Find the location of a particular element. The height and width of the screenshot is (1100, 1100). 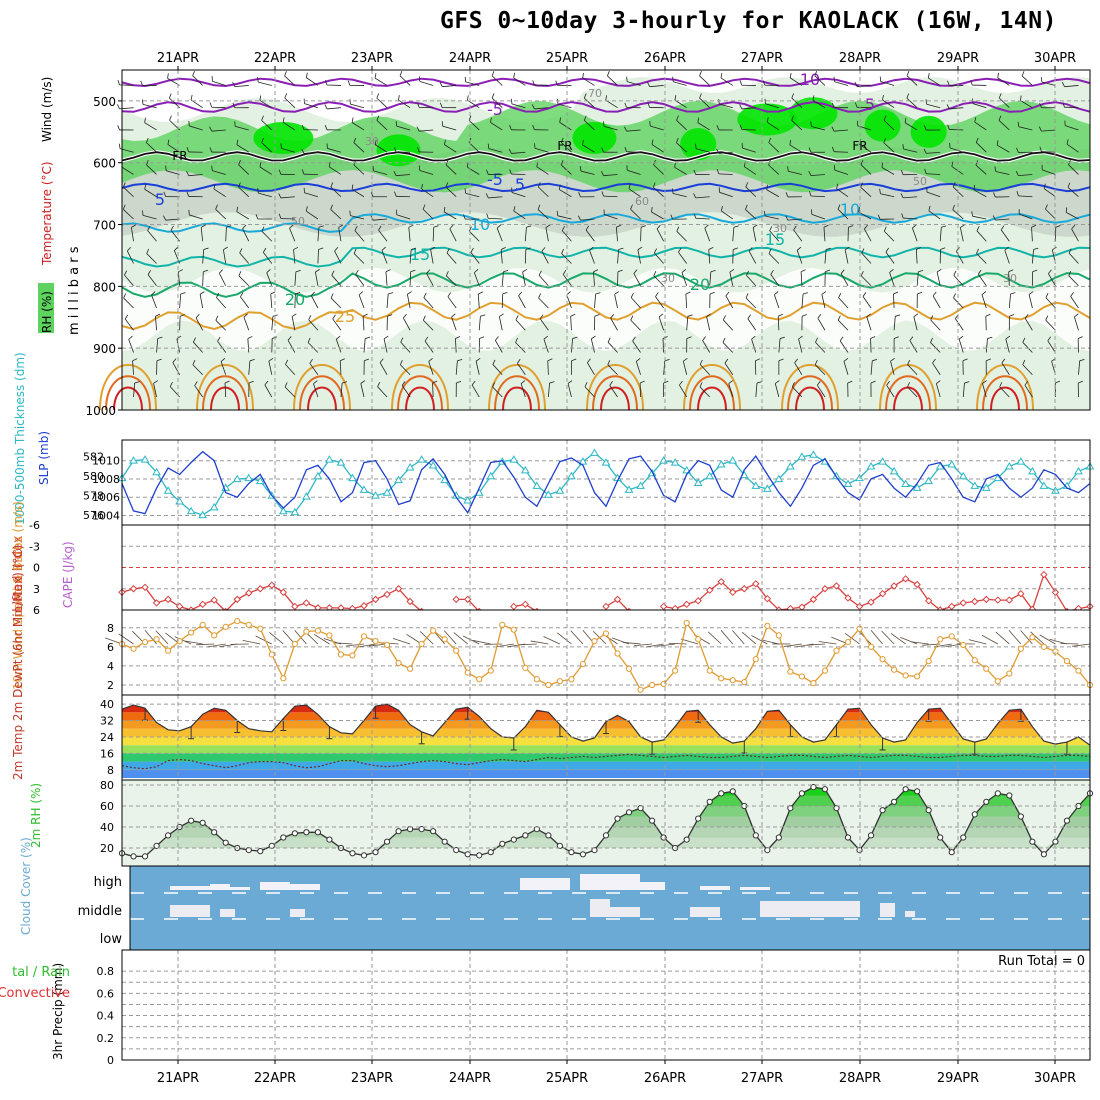

thickness-ytick: 576 is located at coordinates (93, 515).